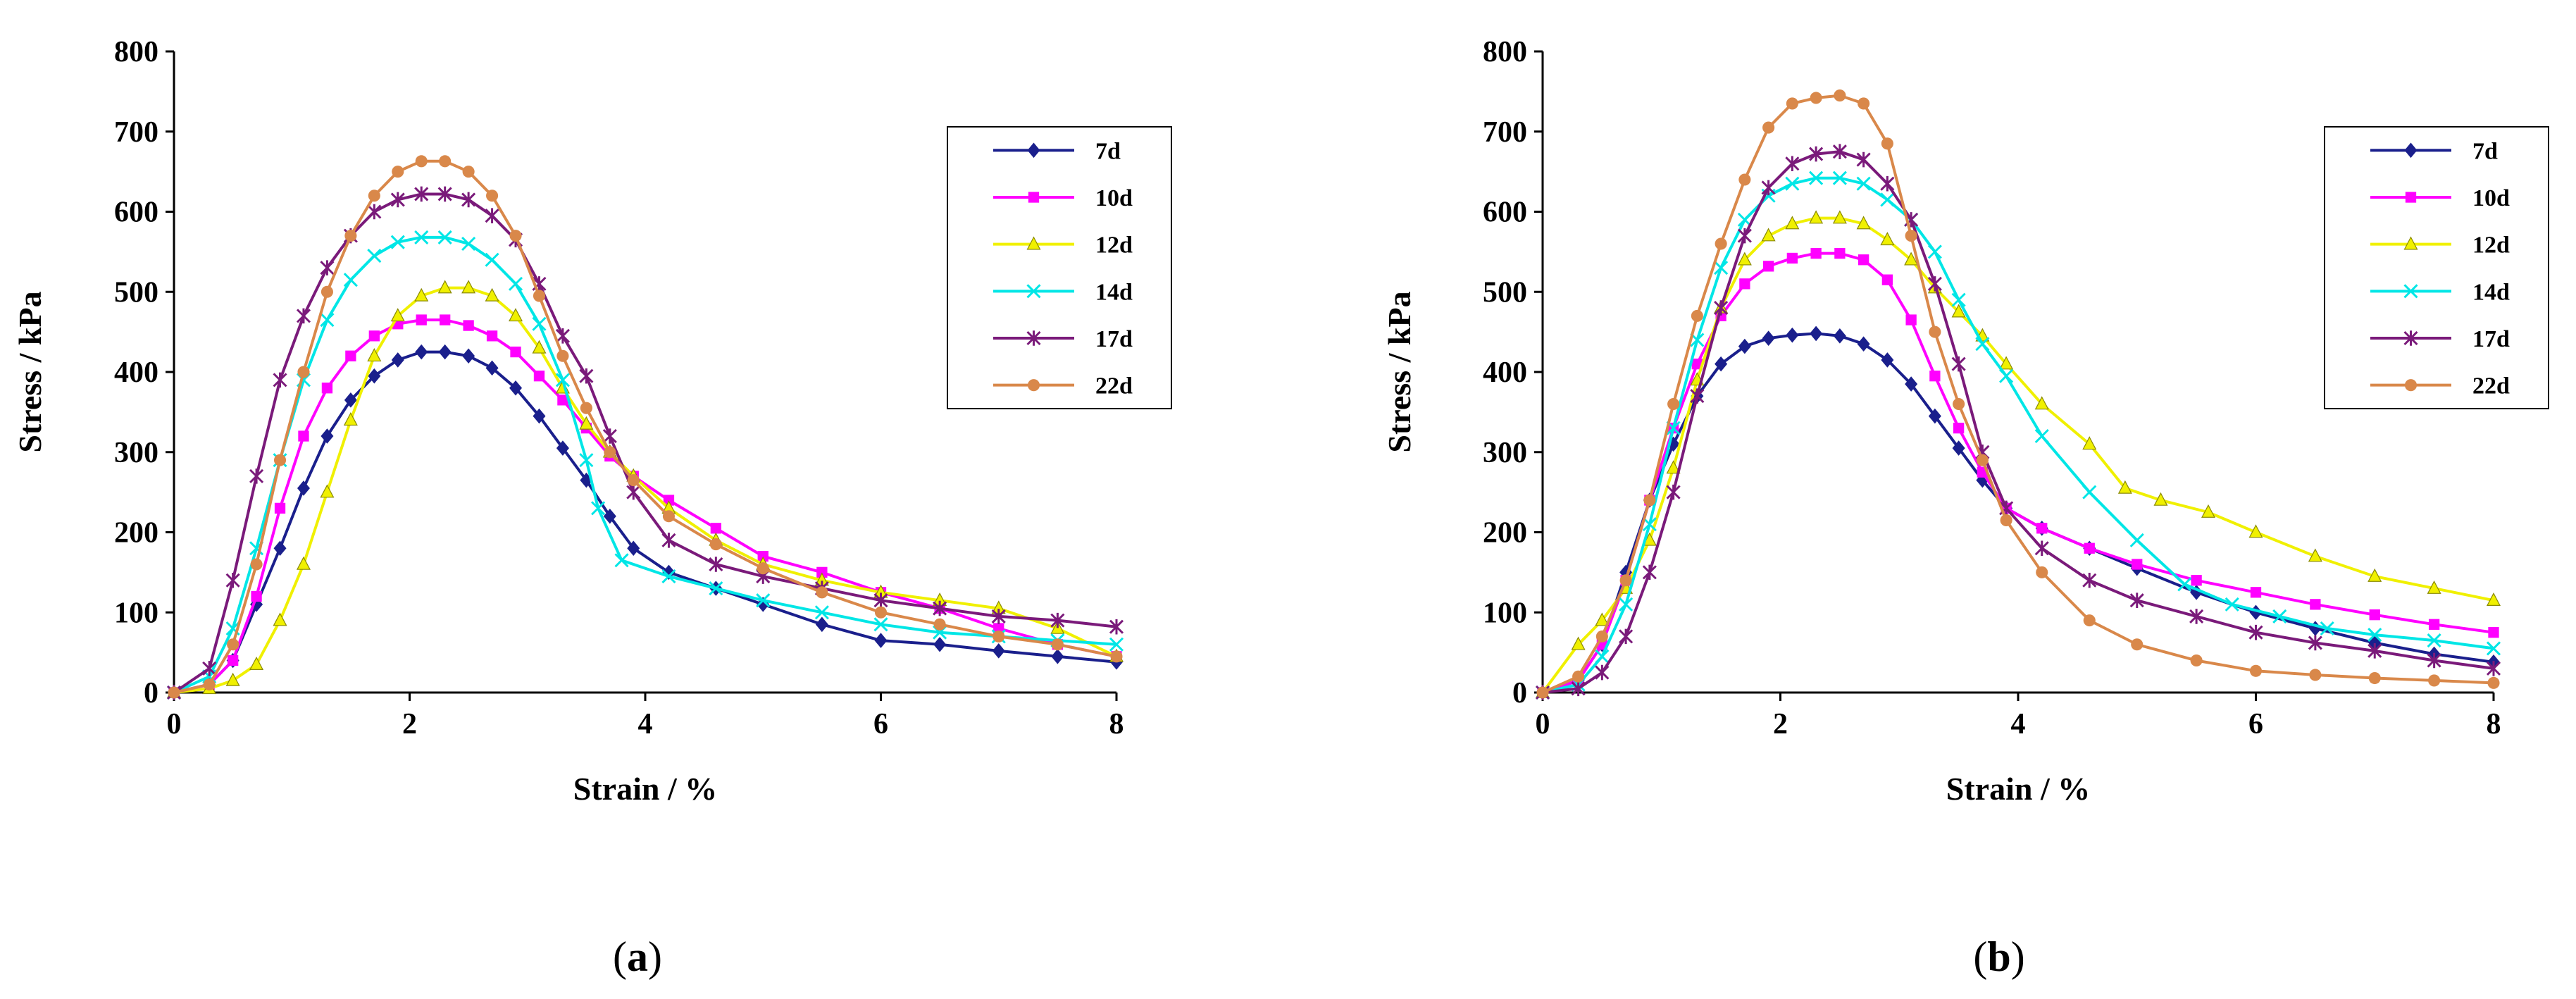 Image resolution: width=2576 pixels, height=999 pixels. Describe the element at coordinates (645, 724) in the screenshot. I see `x-tick-label: 4` at that location.